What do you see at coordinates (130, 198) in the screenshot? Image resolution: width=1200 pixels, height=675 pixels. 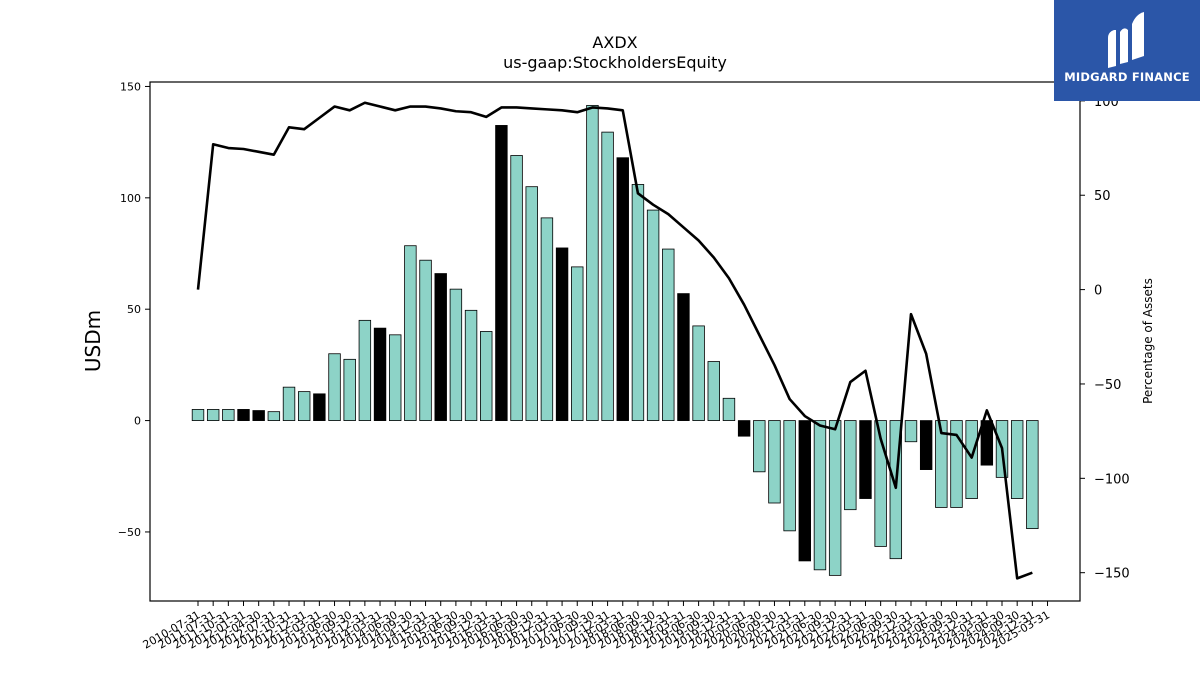 I see `y-tick-label: 100` at bounding box center [130, 198].